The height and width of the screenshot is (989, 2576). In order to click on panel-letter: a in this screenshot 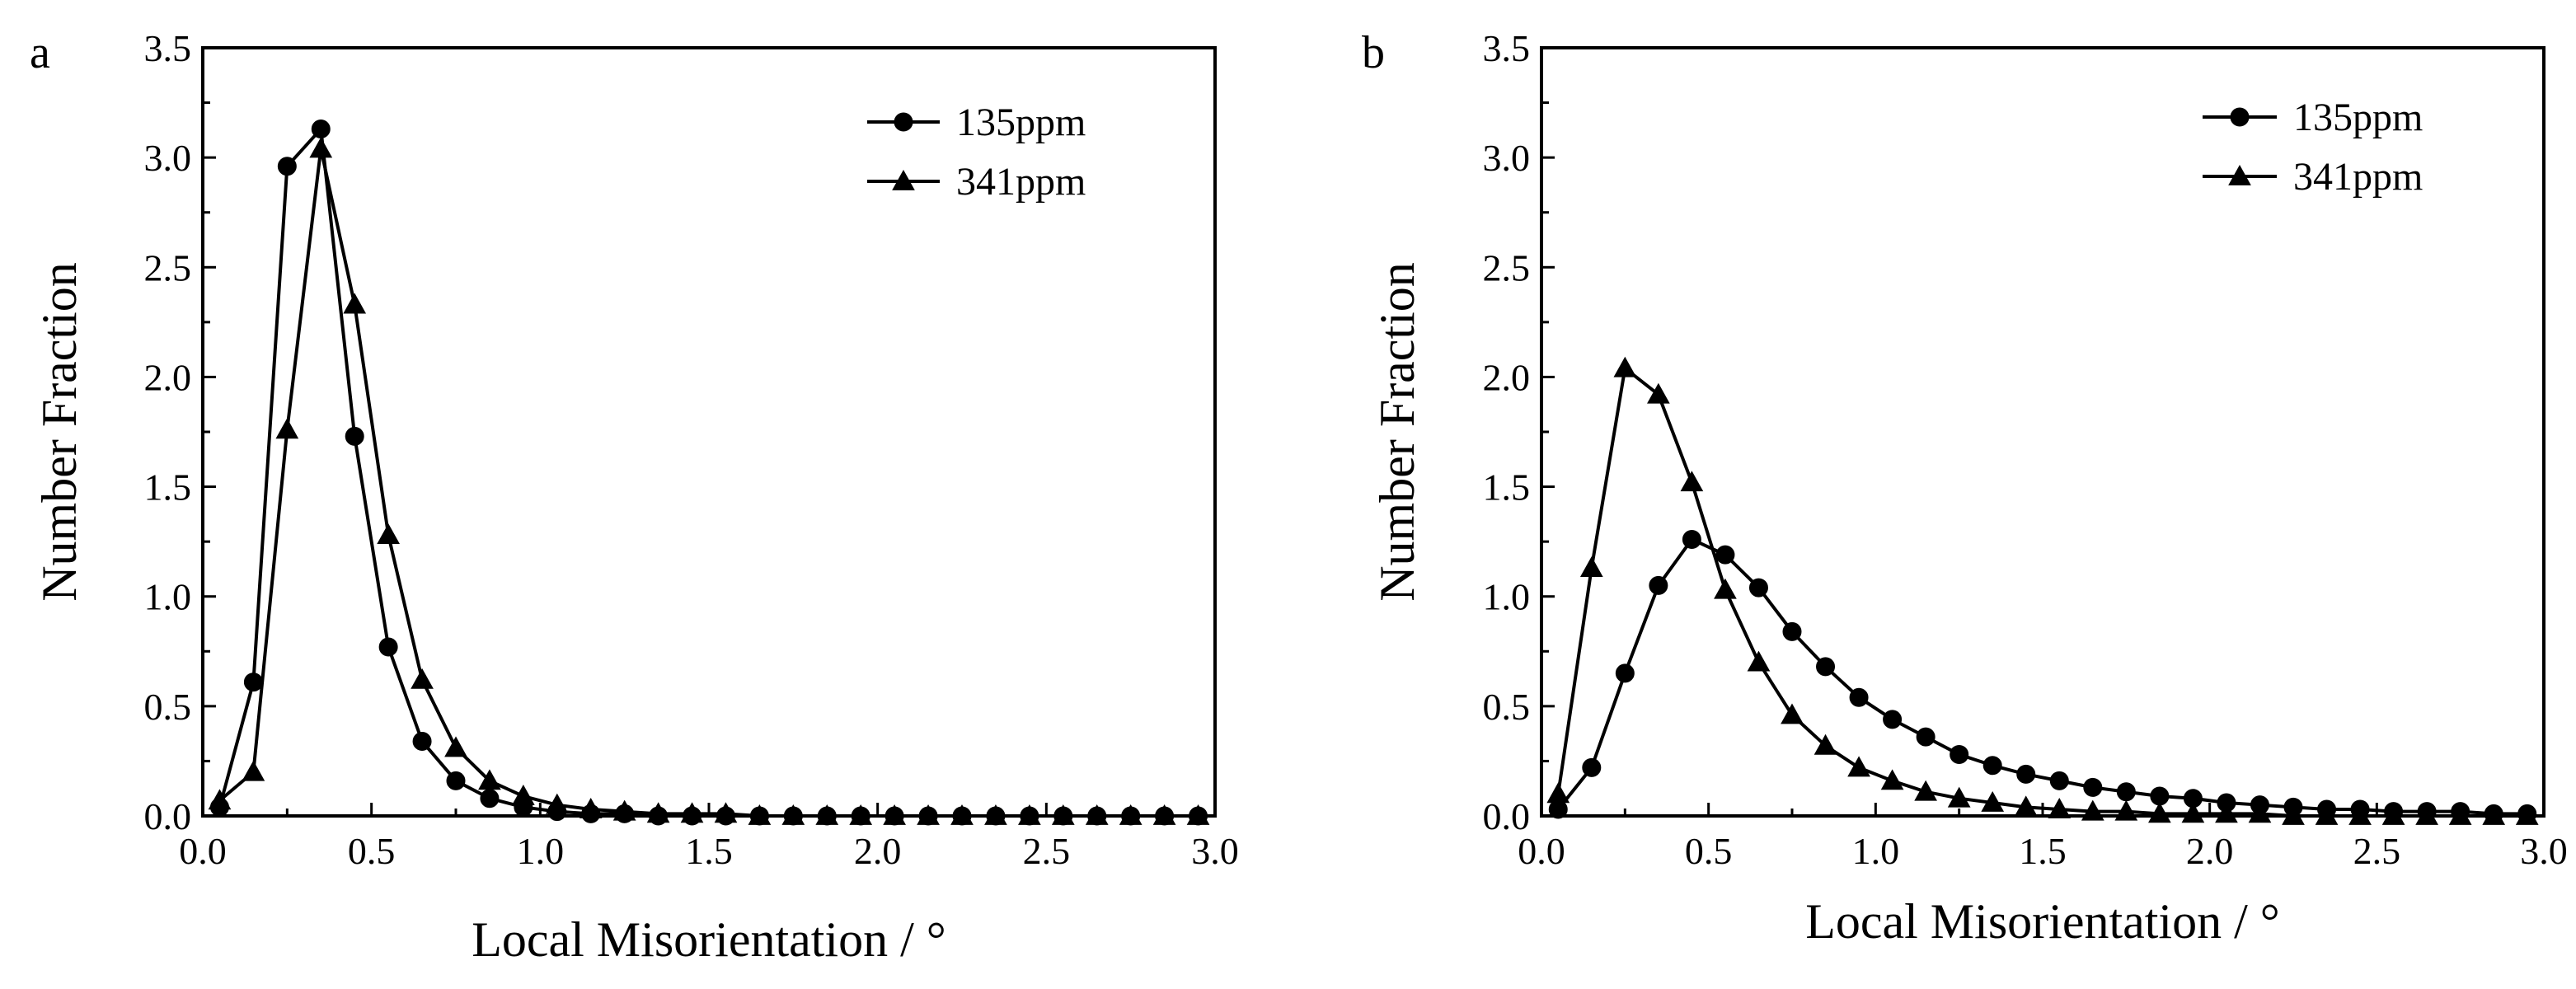, I will do `click(40, 52)`.